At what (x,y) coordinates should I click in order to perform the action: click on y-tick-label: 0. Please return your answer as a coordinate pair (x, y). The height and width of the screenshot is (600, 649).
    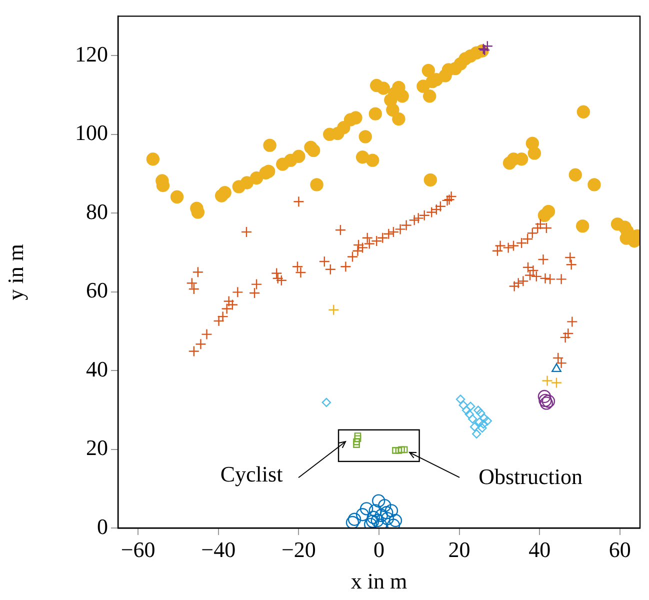
    Looking at the image, I should click on (102, 526).